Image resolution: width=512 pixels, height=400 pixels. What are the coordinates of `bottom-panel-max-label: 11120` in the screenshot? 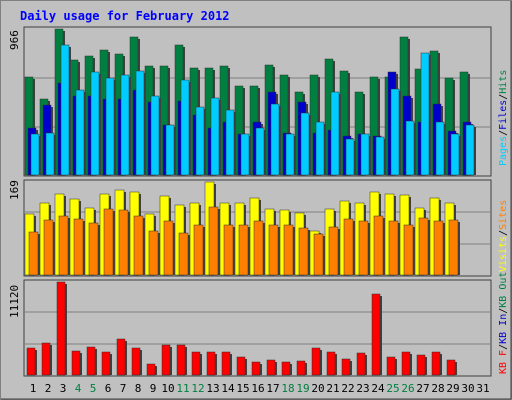 It's located at (14, 301).